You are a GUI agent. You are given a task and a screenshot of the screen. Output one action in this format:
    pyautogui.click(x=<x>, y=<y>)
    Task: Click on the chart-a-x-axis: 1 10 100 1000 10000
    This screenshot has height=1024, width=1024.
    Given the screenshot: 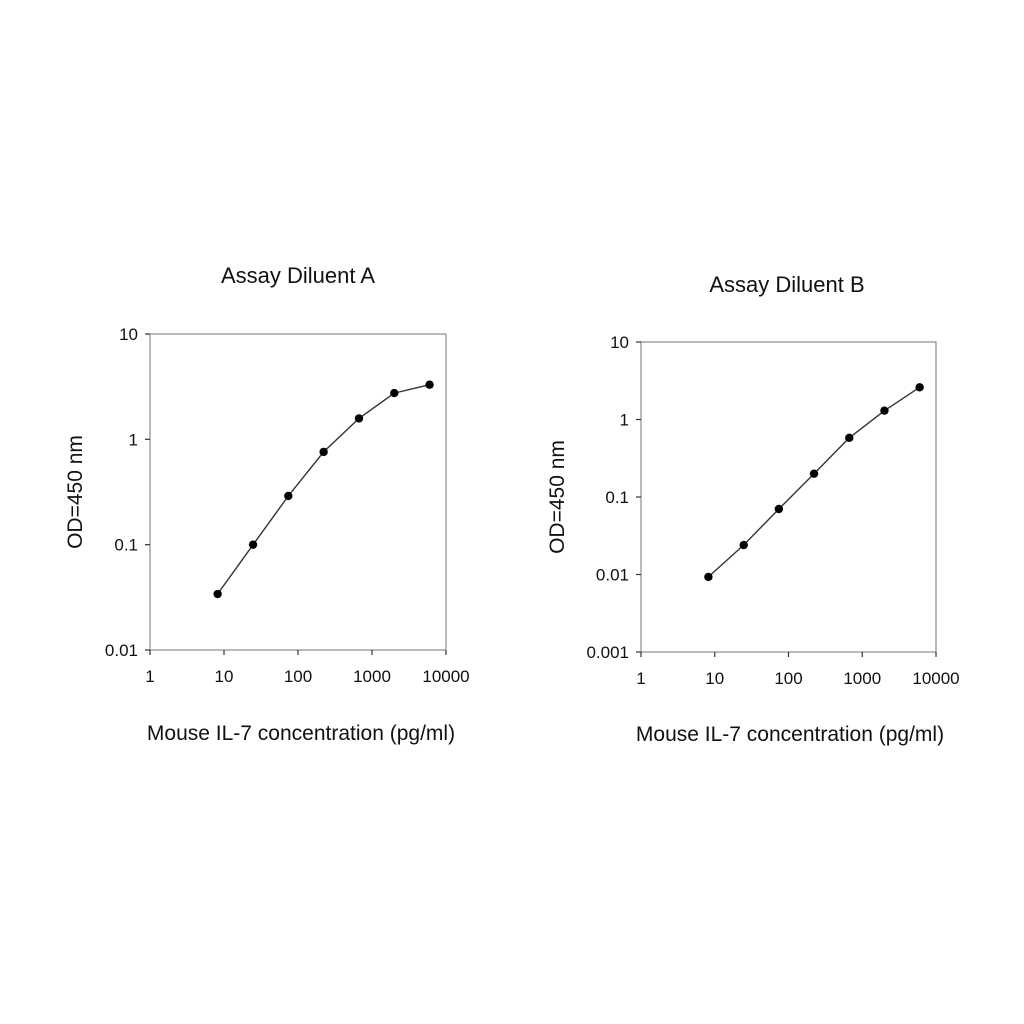 What is the action you would take?
    pyautogui.click(x=307, y=668)
    